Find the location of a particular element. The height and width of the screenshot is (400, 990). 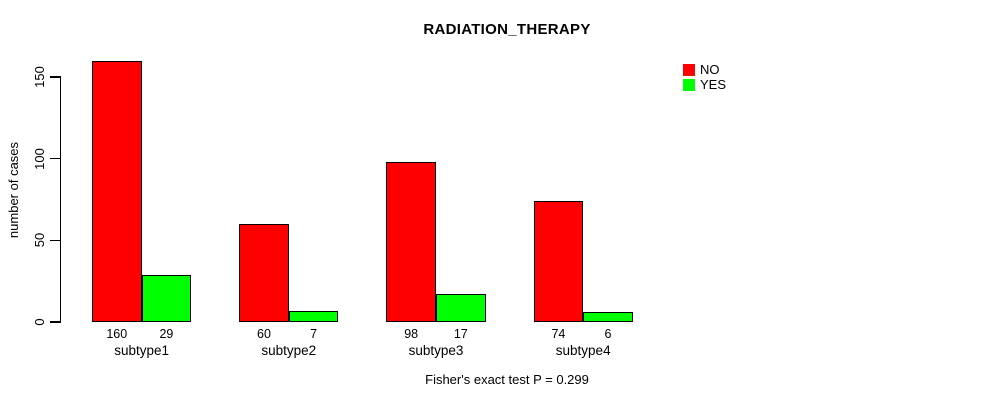

y-axis-line is located at coordinates (60, 199).